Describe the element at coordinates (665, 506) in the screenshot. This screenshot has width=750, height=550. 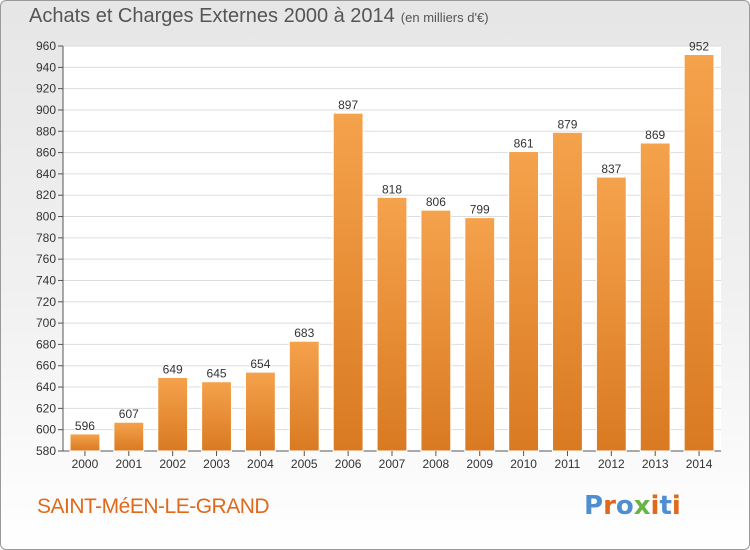
I see `logo-letter: t` at that location.